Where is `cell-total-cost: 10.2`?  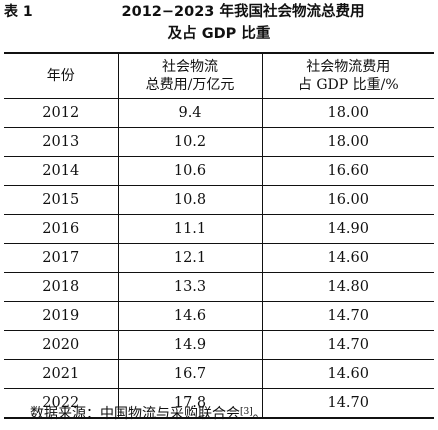
cell-total-cost: 10.2 is located at coordinates (190, 142).